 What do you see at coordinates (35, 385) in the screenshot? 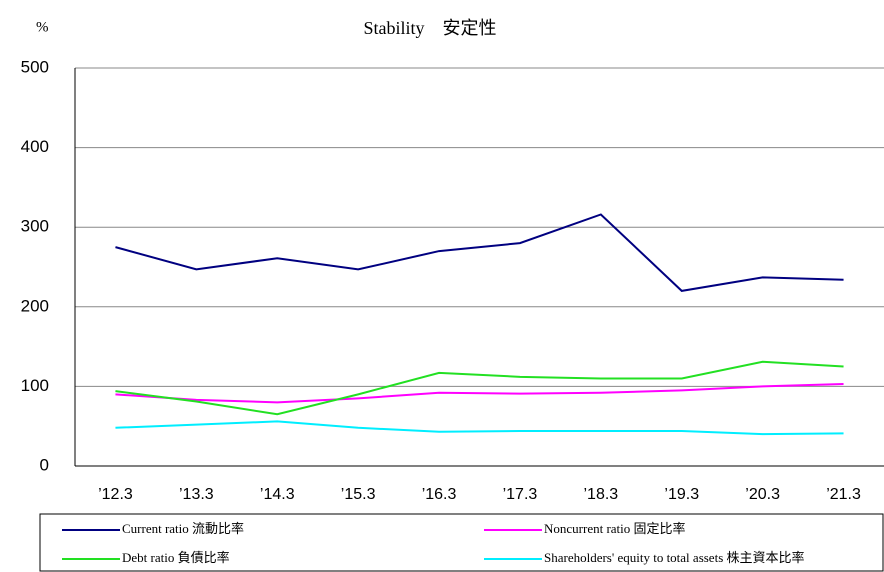
I see `y-tick-label: 100` at bounding box center [35, 385].